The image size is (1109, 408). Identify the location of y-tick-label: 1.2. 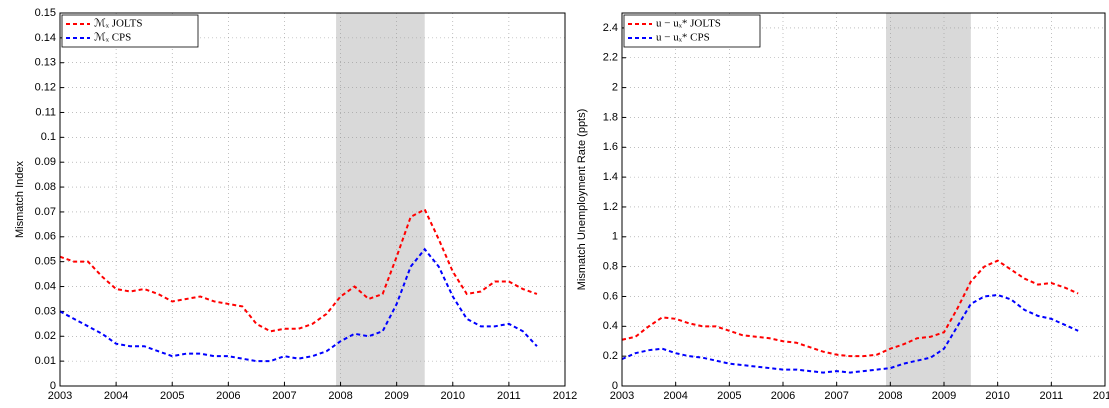
(610, 207).